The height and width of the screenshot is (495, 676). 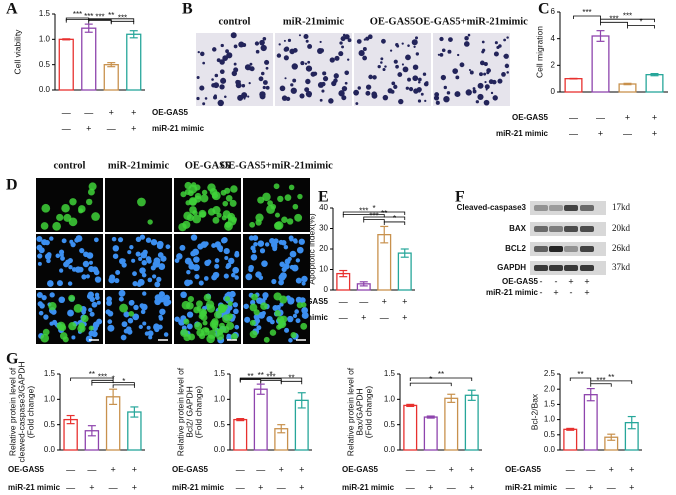 What do you see at coordinates (390, 398) in the screenshot?
I see `y-tick-label: 1.0` at bounding box center [390, 398].